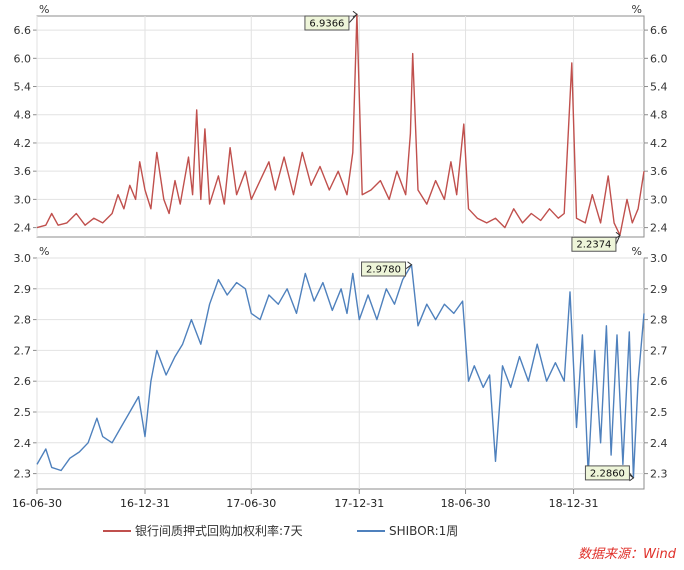 The width and height of the screenshot is (684, 570). Describe the element at coordinates (23, 381) in the screenshot. I see `y-tick-label-left: 2.6` at that location.